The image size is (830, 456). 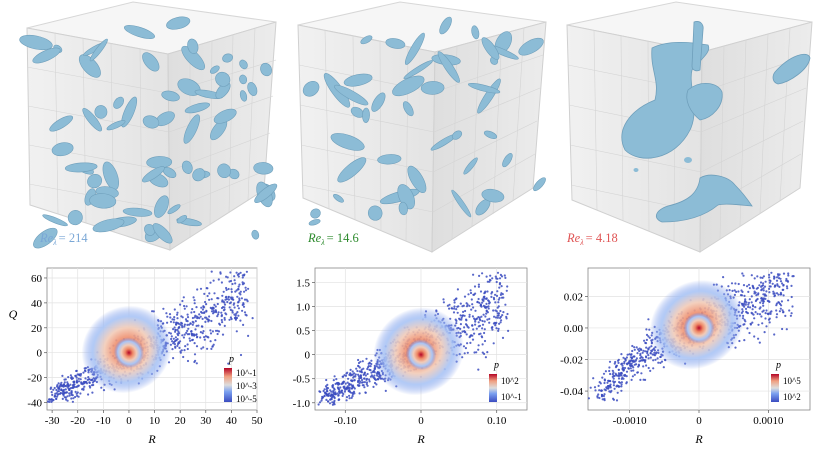 I want to click on x-tick-label: -20, so click(x=77, y=421).